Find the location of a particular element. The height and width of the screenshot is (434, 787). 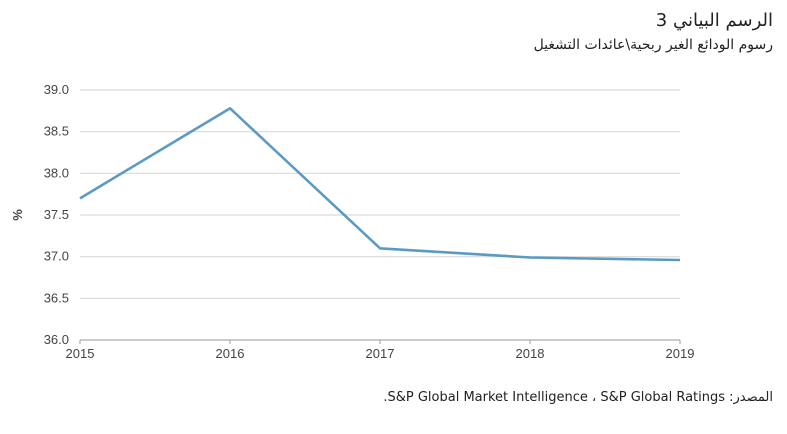

y-axis-label: % is located at coordinates (17, 215).